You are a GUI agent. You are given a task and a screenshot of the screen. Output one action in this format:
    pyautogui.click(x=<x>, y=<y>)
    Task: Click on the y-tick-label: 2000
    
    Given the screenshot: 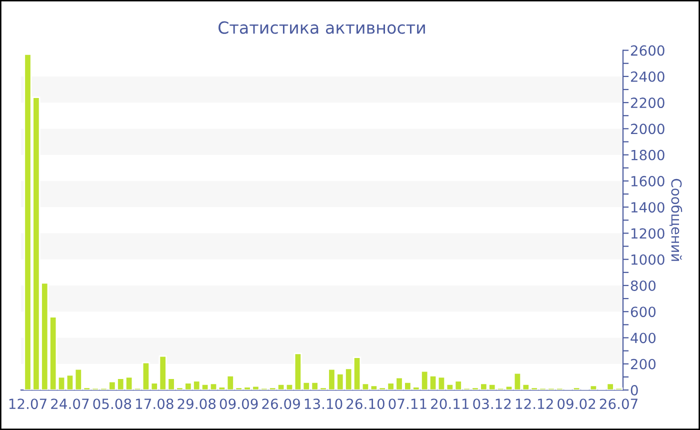 What is the action you would take?
    pyautogui.click(x=647, y=129)
    